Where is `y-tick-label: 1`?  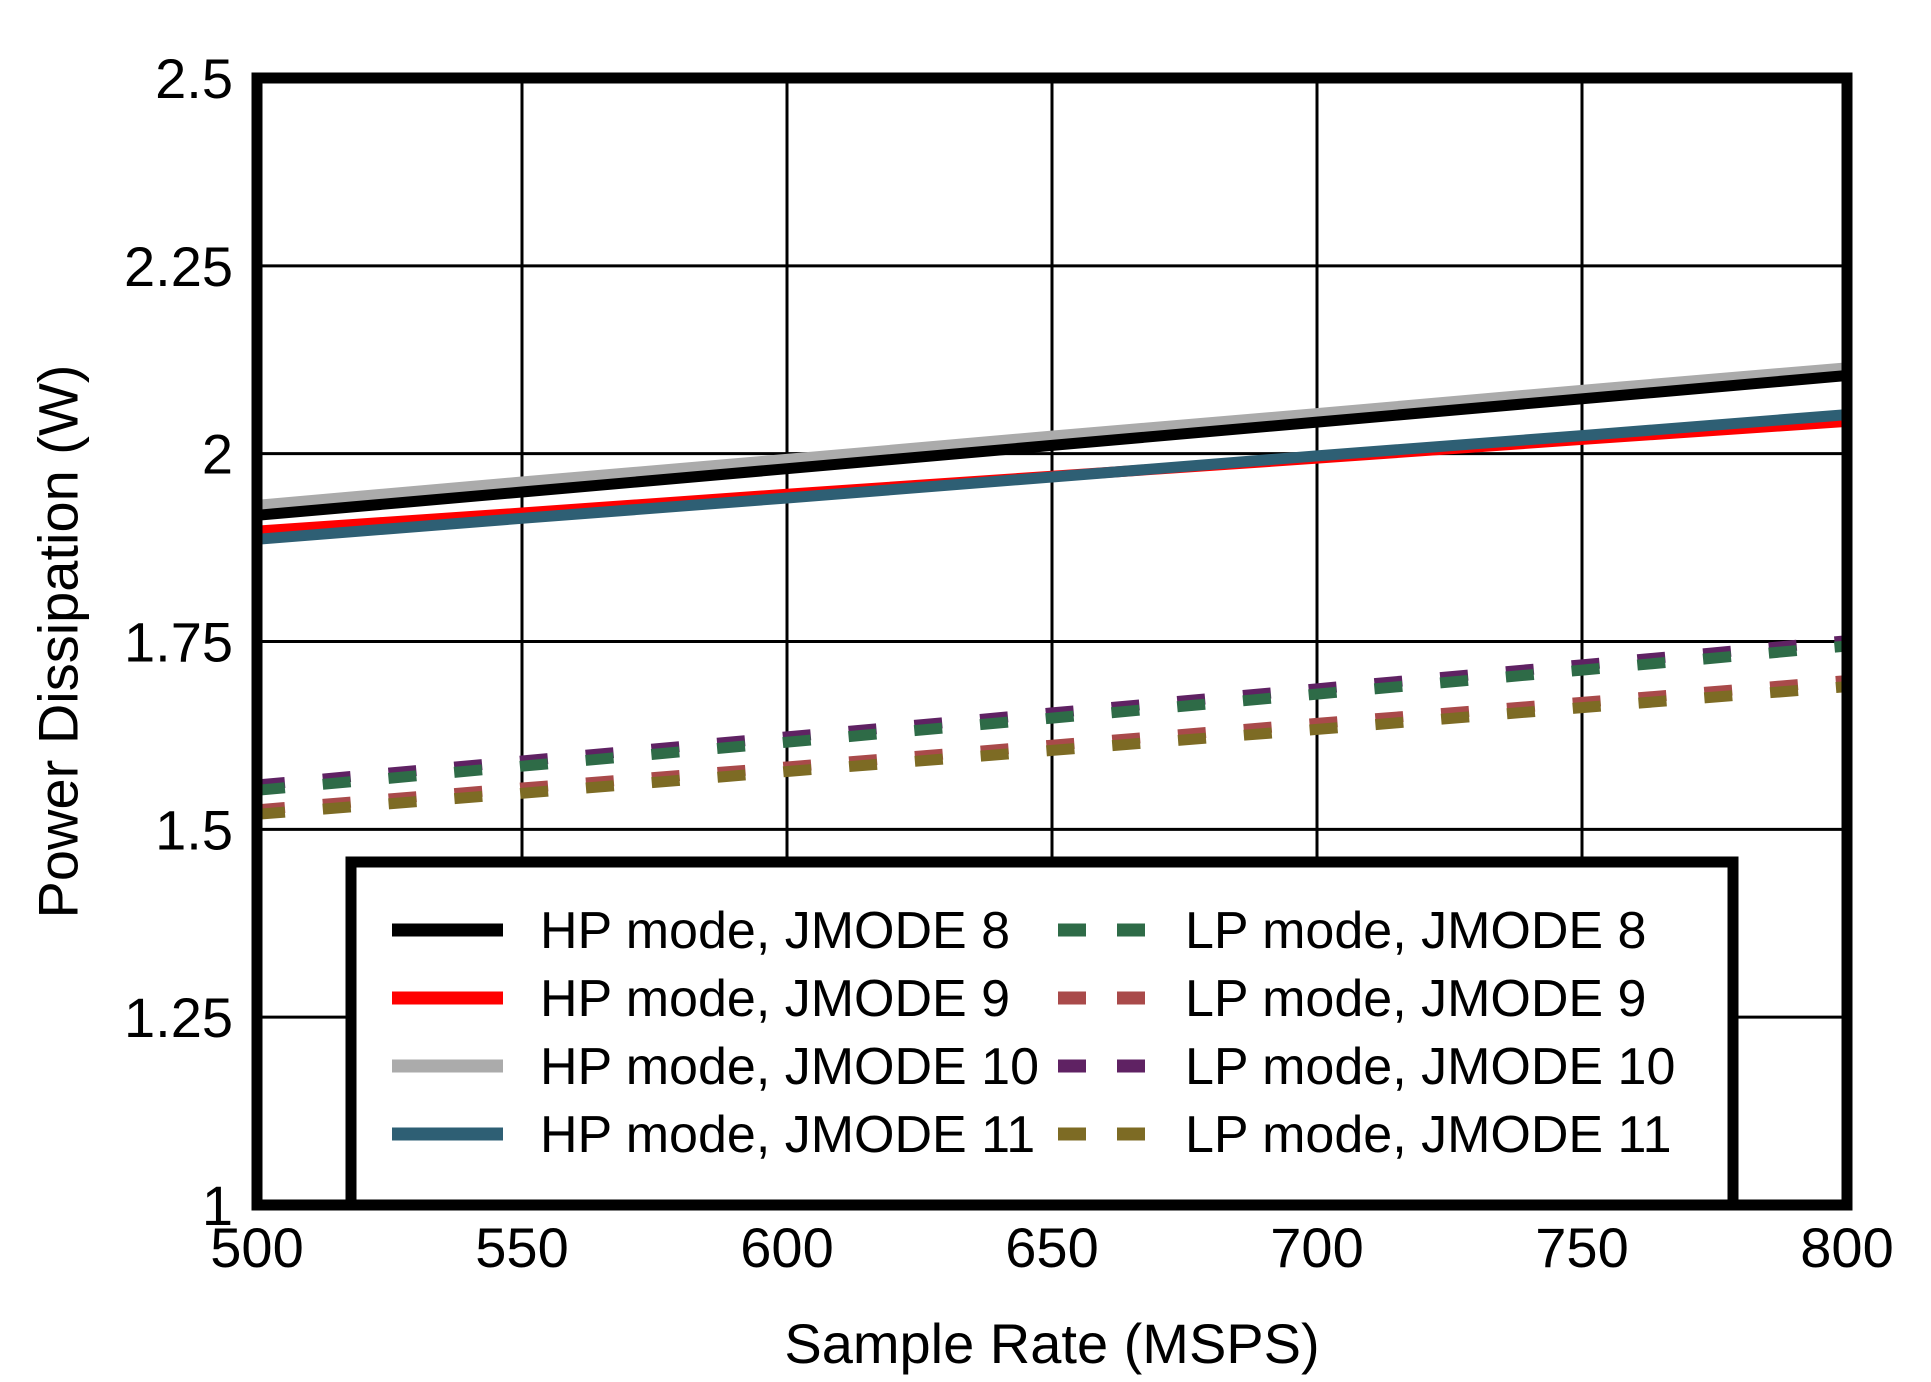
y-tick-label: 1 is located at coordinates (217, 1205).